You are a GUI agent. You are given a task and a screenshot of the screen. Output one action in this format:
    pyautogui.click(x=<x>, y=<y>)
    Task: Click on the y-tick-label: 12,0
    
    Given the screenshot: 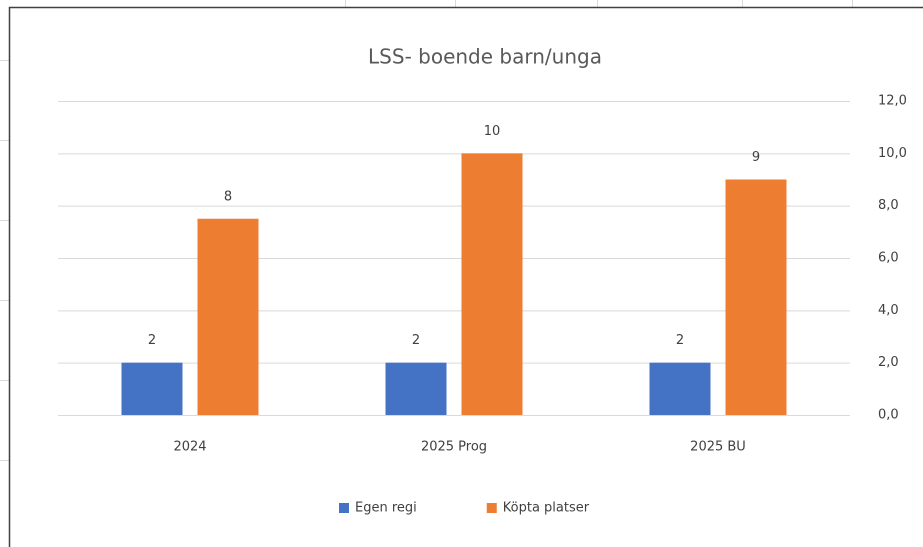 What is the action you would take?
    pyautogui.click(x=892, y=101)
    